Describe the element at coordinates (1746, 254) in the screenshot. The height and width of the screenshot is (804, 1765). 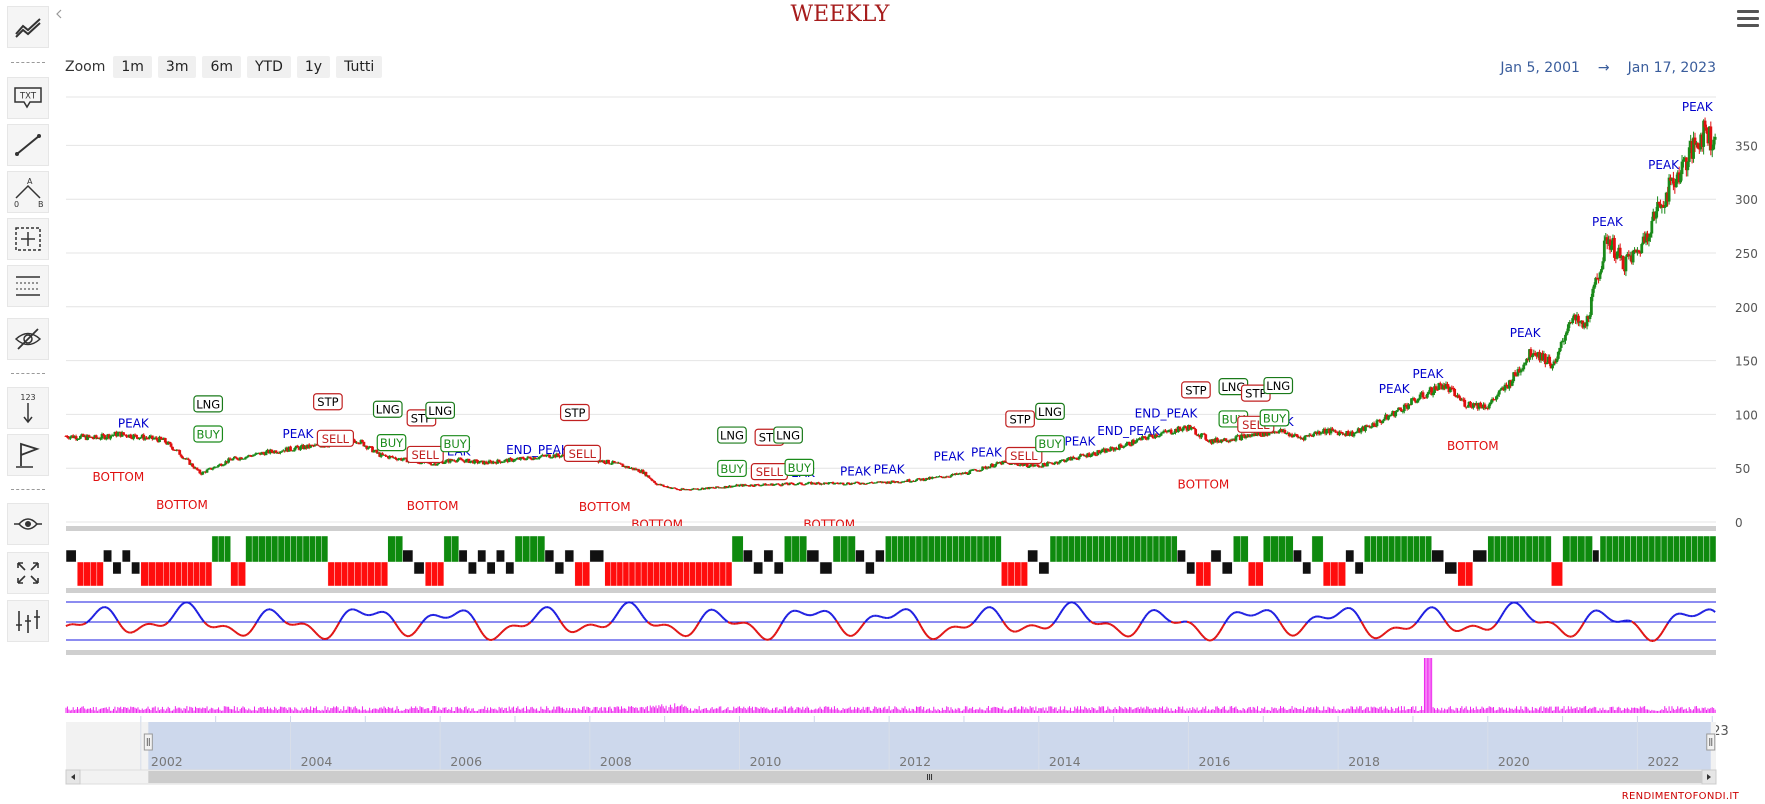
I see `y-tick-label: 250` at that location.